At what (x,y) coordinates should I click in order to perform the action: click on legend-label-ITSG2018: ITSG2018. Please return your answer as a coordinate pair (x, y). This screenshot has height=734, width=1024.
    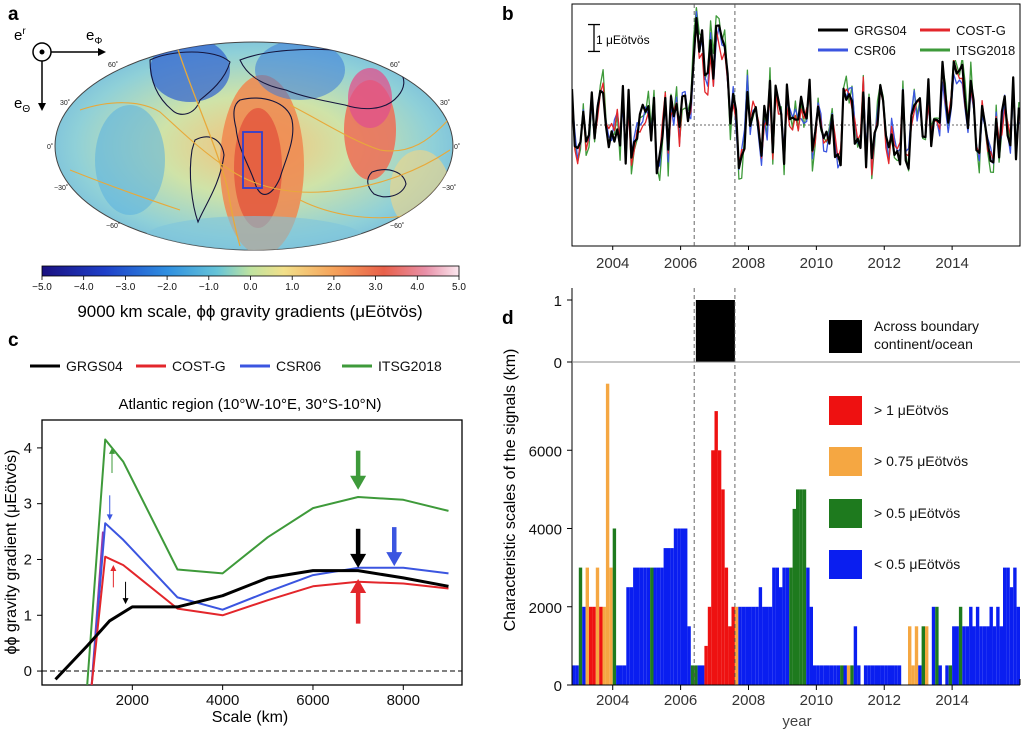
    Looking at the image, I should click on (985, 50).